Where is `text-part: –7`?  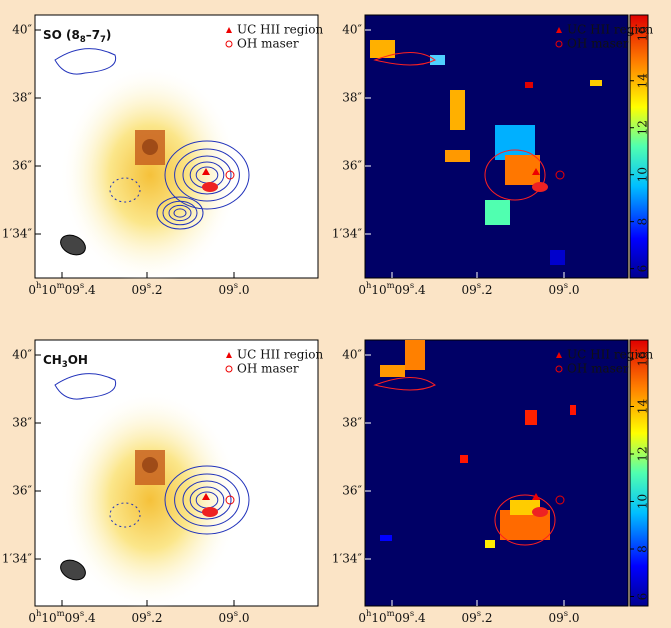
text-part: –7 is located at coordinates (93, 35).